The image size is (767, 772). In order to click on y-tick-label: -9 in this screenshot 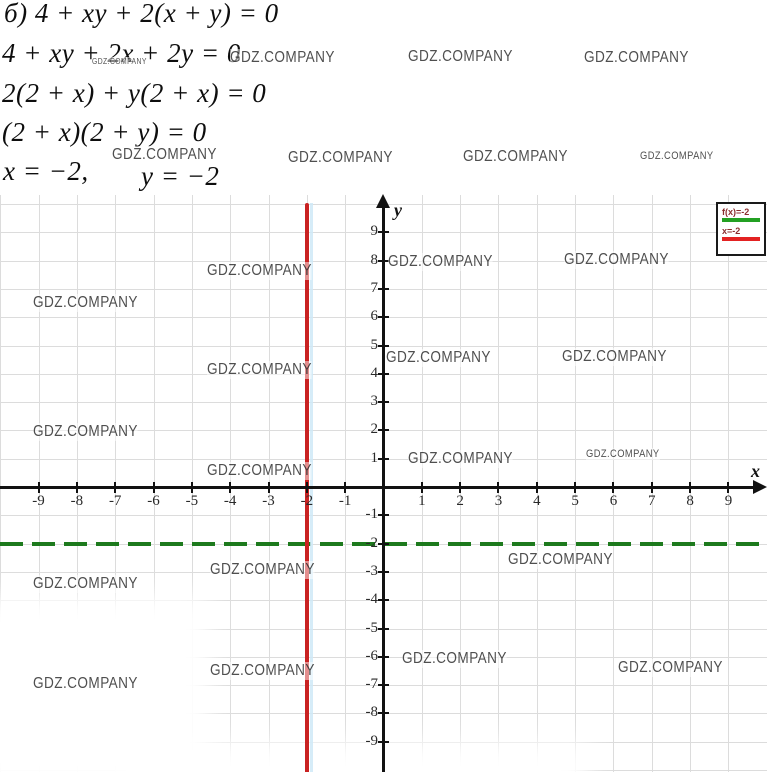, I will do `click(372, 740)`.